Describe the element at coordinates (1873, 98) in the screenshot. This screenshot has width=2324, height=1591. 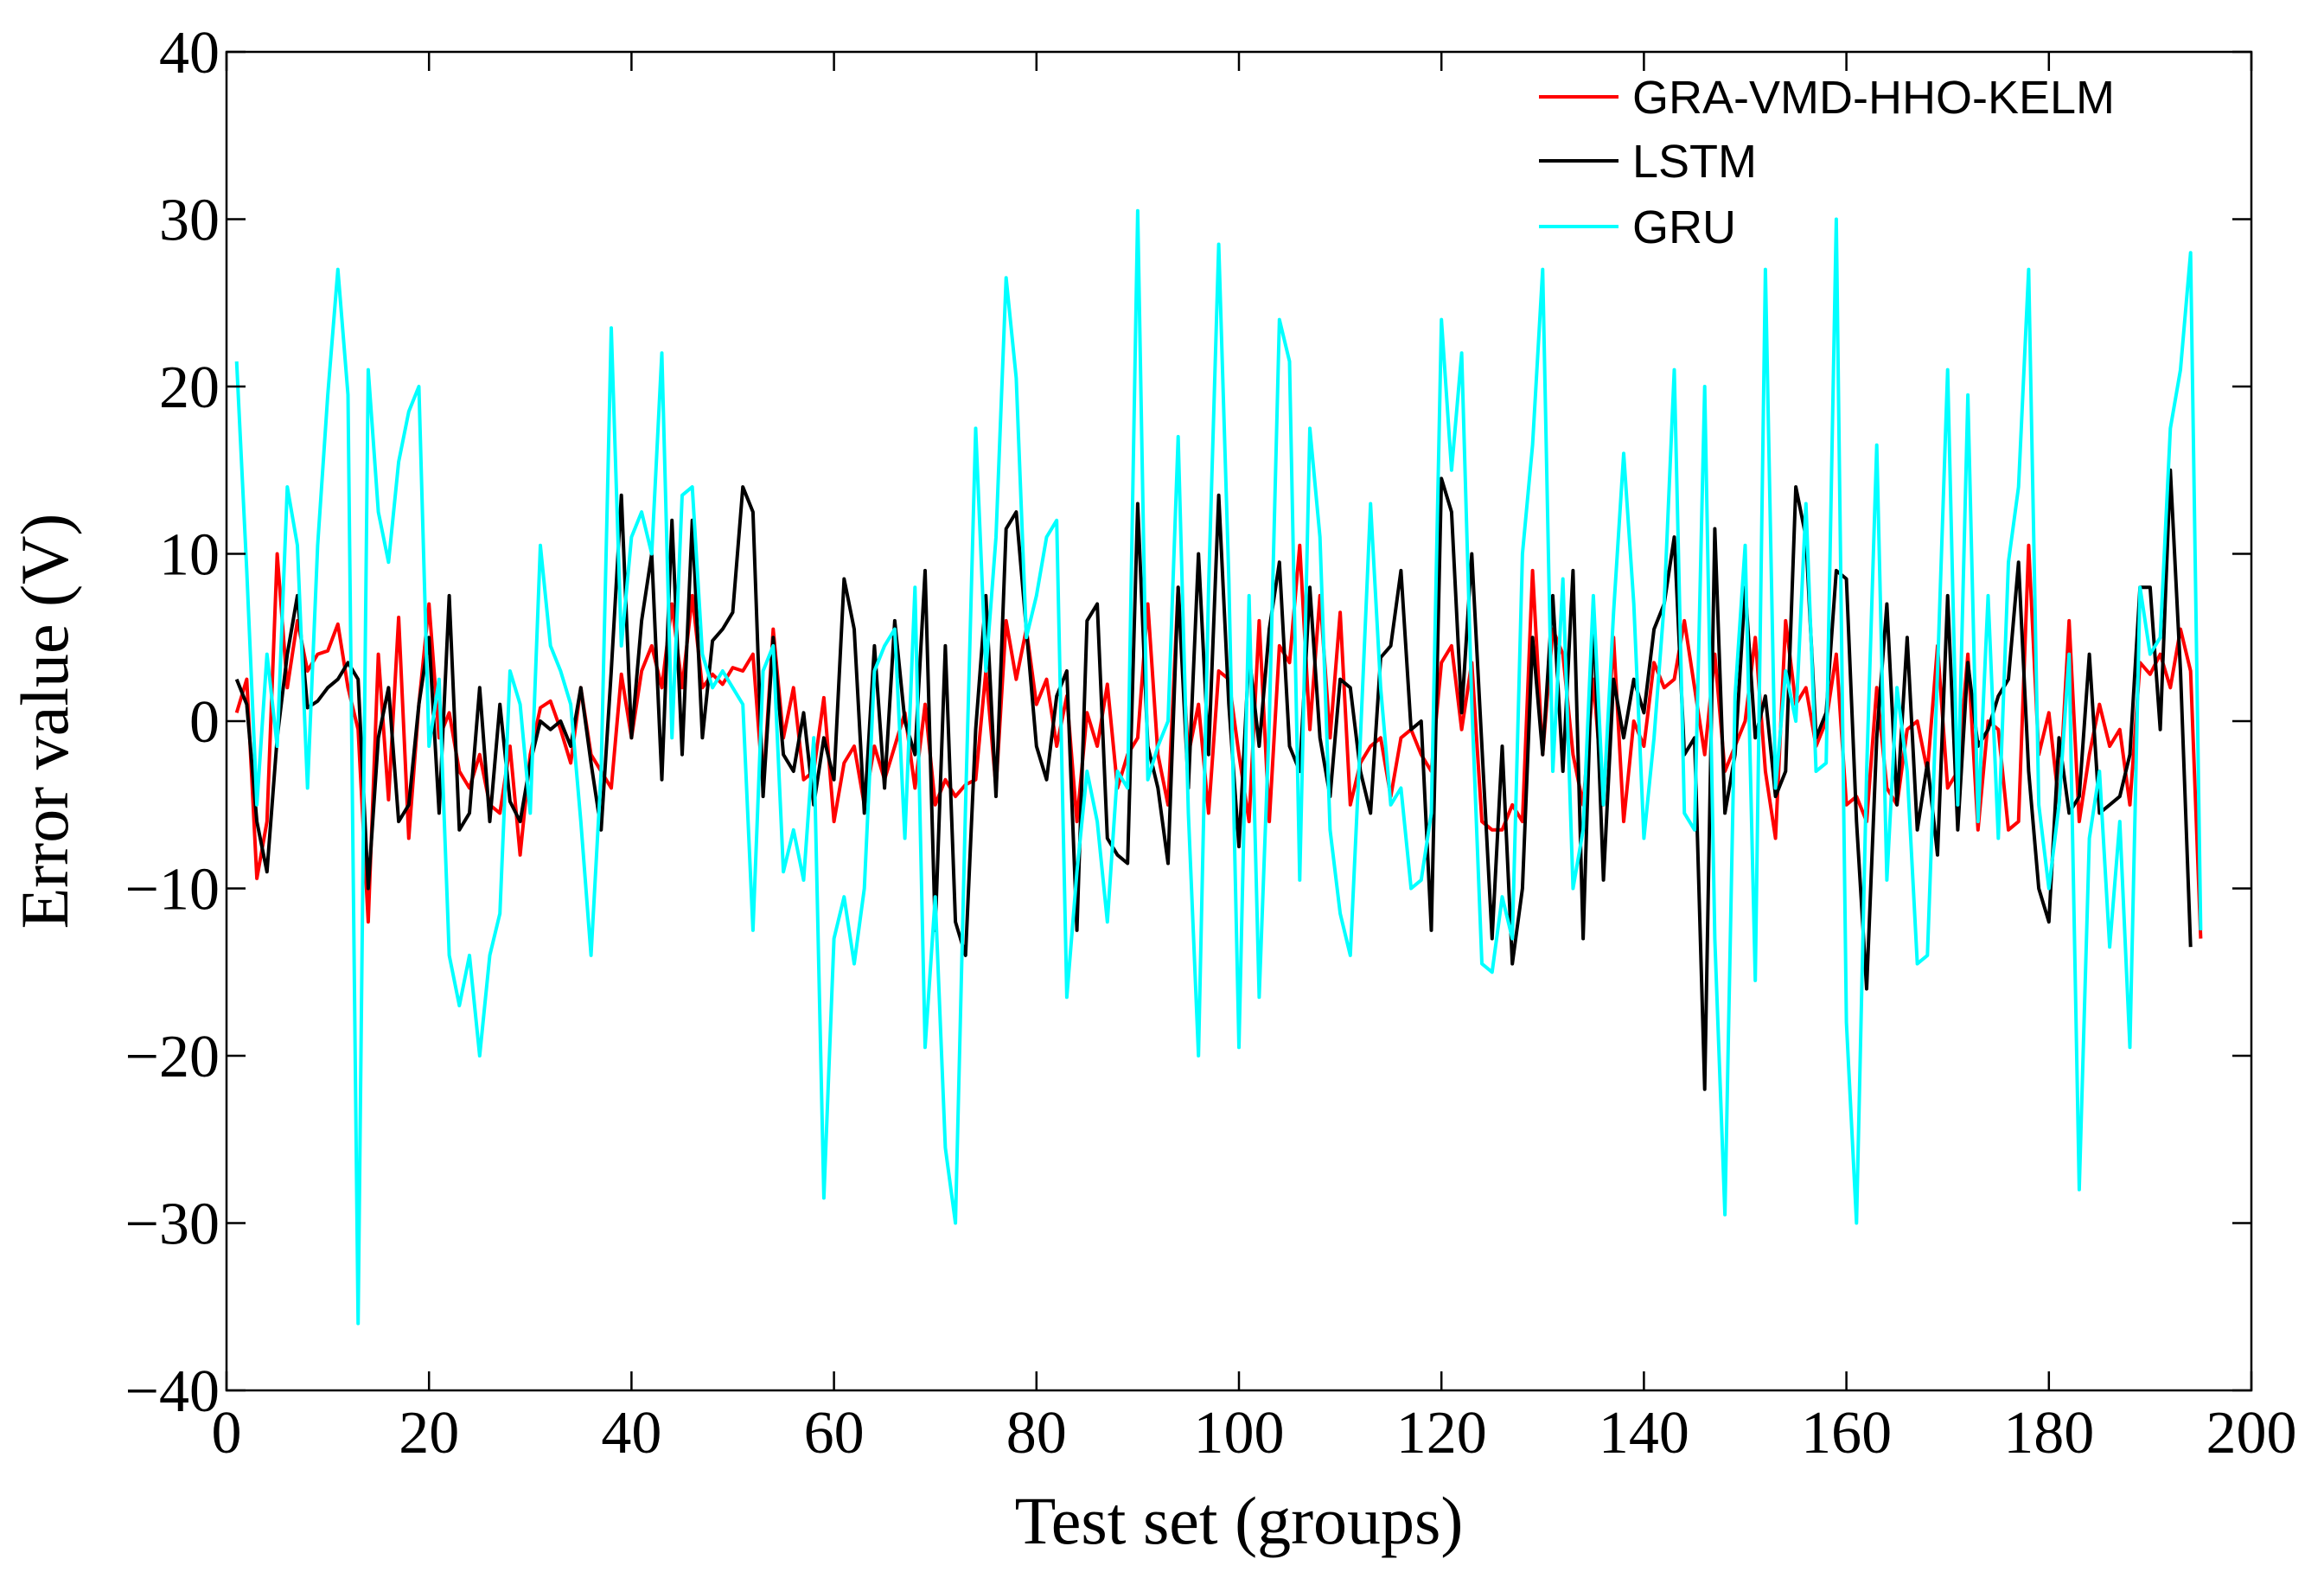
I see `legend-label-gra-vmd-hho-kelm: GRA-VMD-HHO-KELM` at that location.